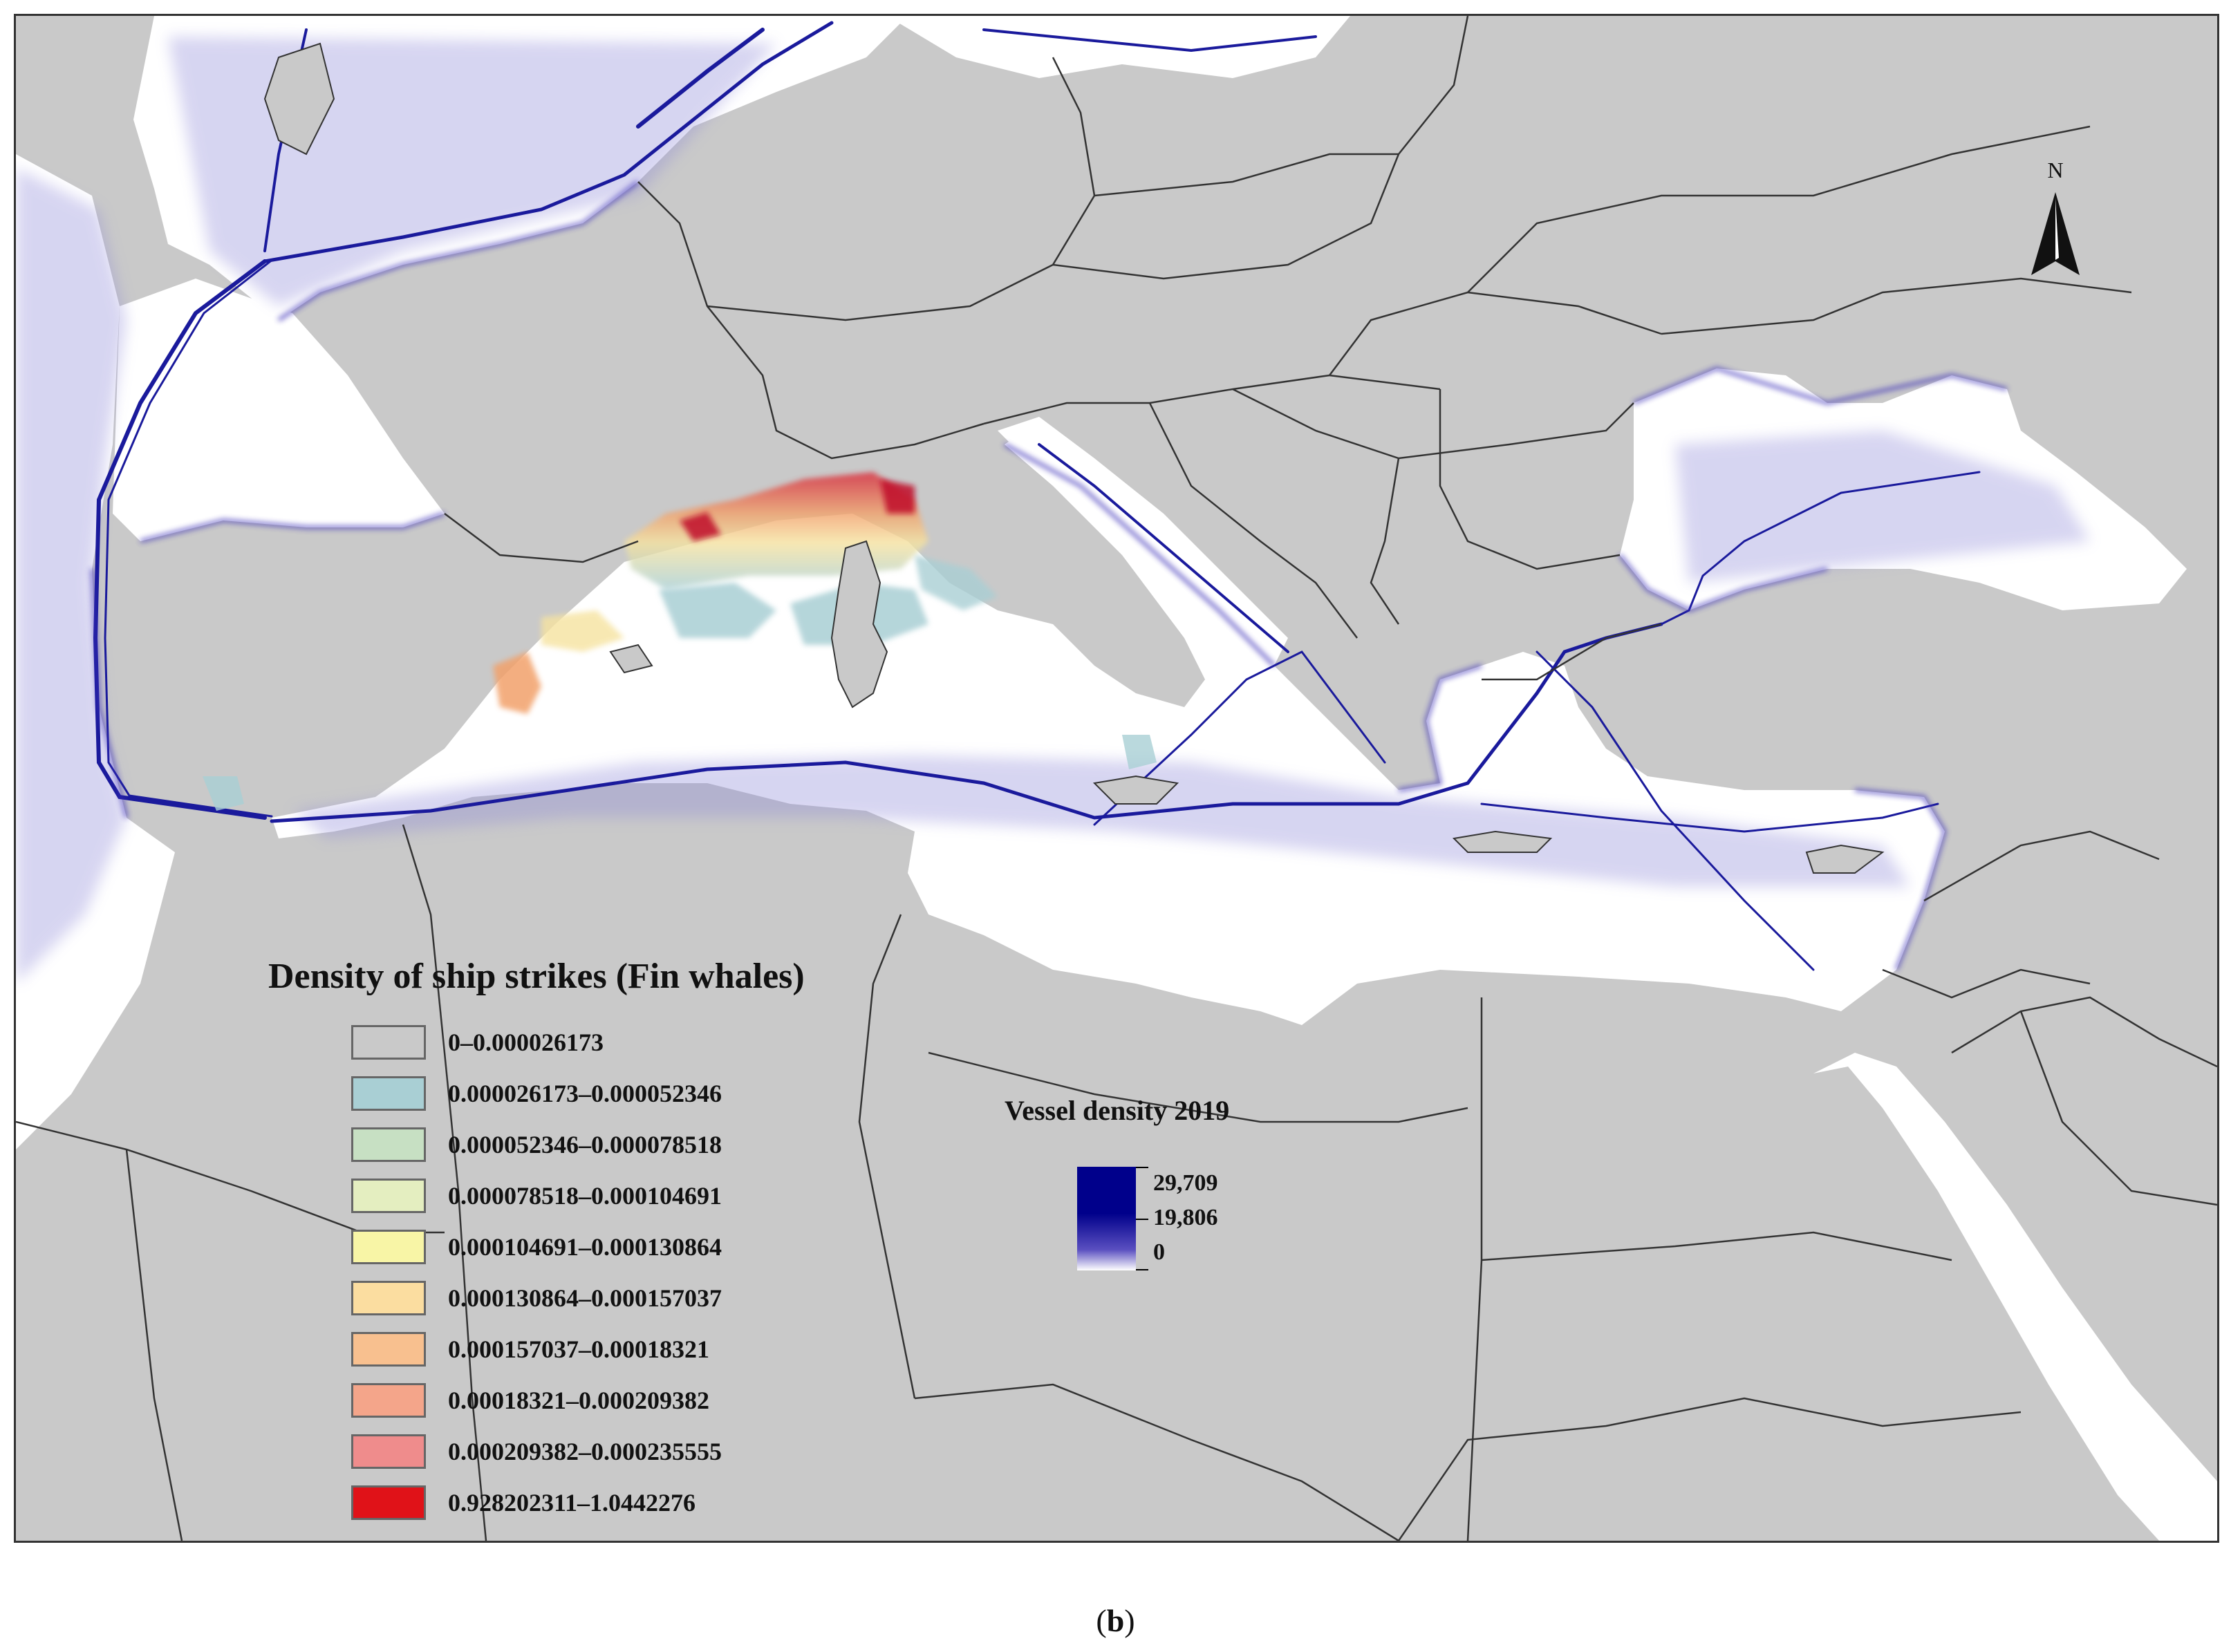  I want to click on panel-label: (b), so click(1115, 1620).